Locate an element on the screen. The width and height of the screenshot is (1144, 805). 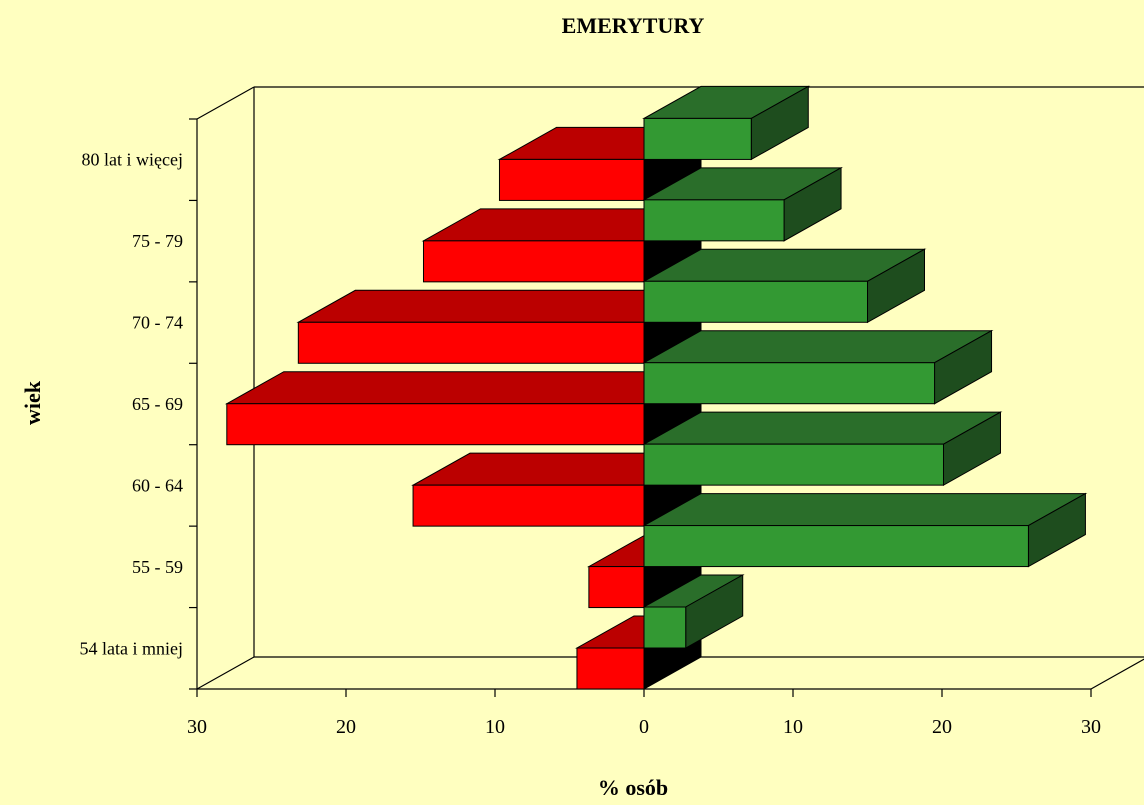
x-axis-title: % osób is located at coordinates (633, 787).